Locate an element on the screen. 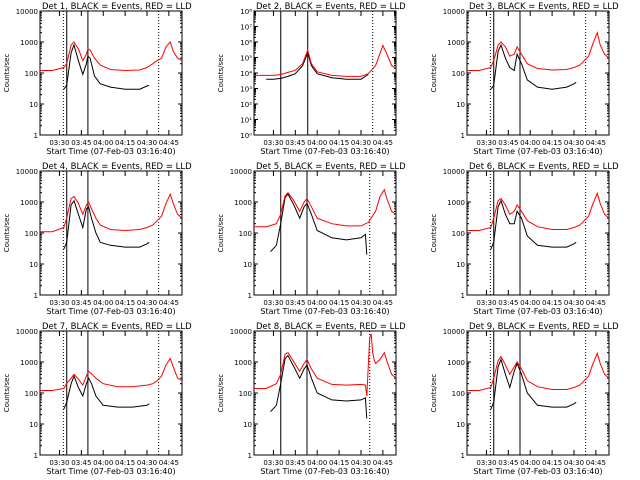  y-tick-label: 10⁶ is located at coordinates (246, 43).